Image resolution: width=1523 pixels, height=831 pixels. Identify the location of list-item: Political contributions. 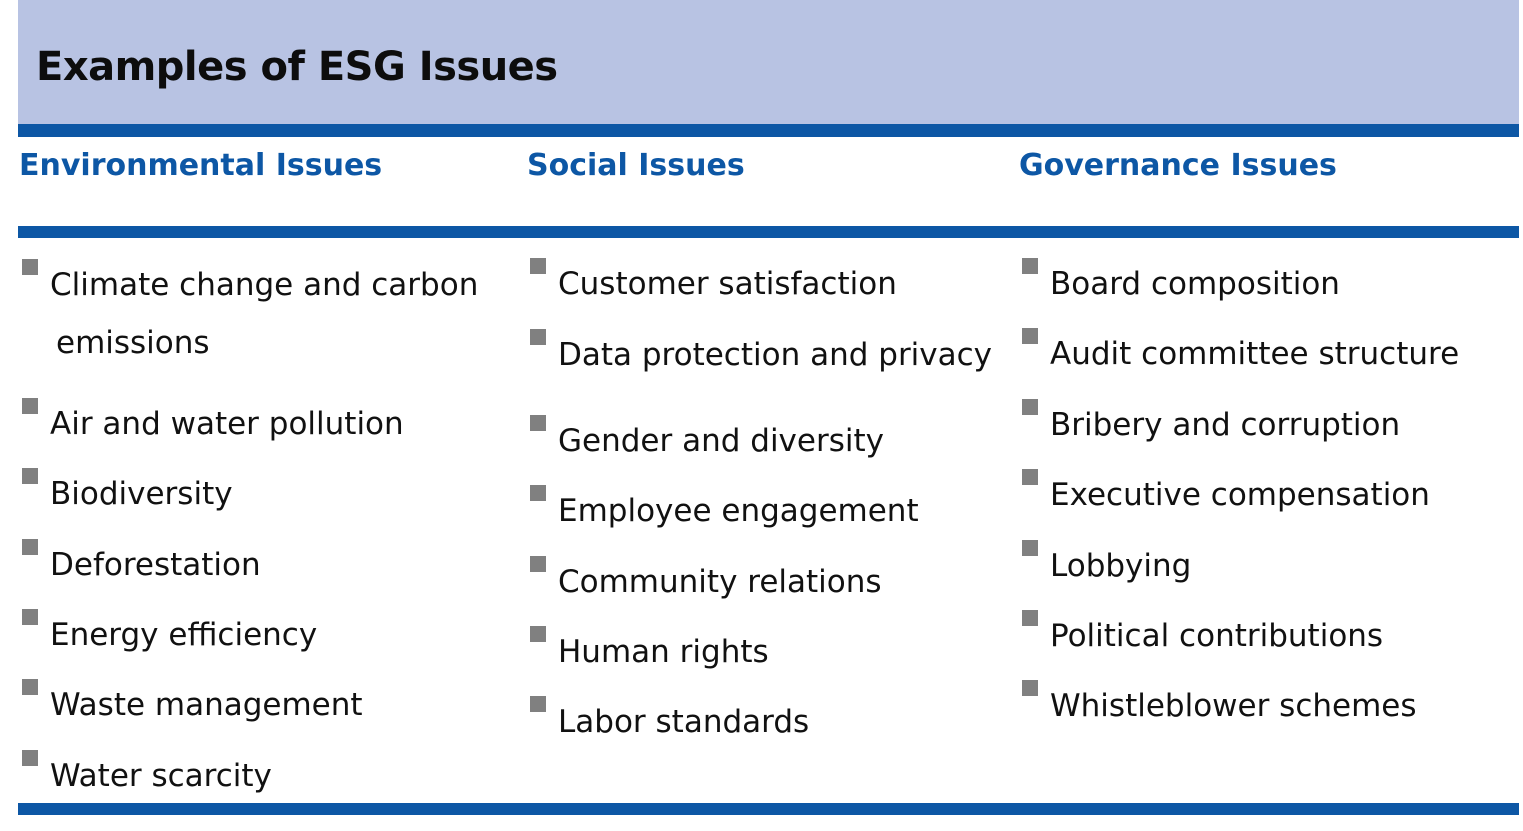
(1217, 636).